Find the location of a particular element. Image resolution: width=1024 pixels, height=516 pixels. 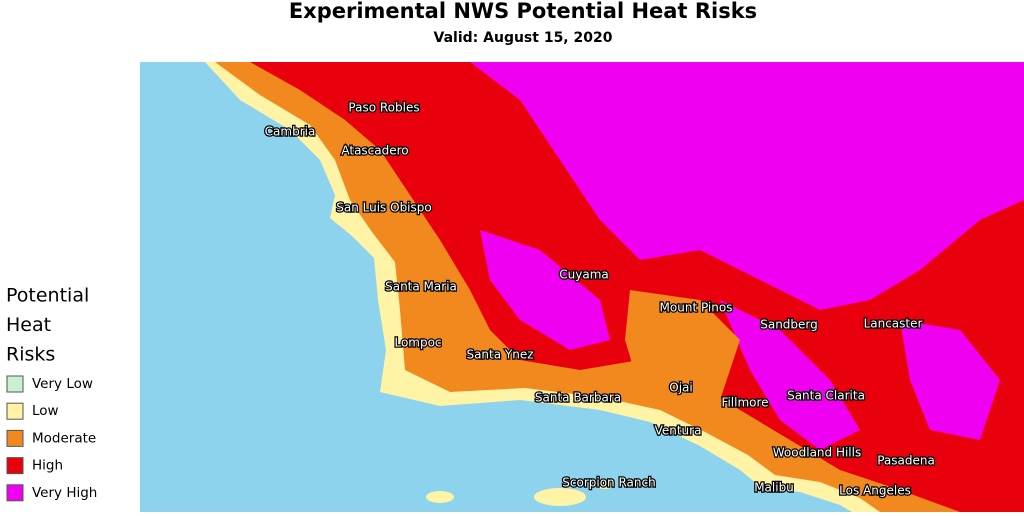

place-label: Santa Barbara is located at coordinates (578, 398).